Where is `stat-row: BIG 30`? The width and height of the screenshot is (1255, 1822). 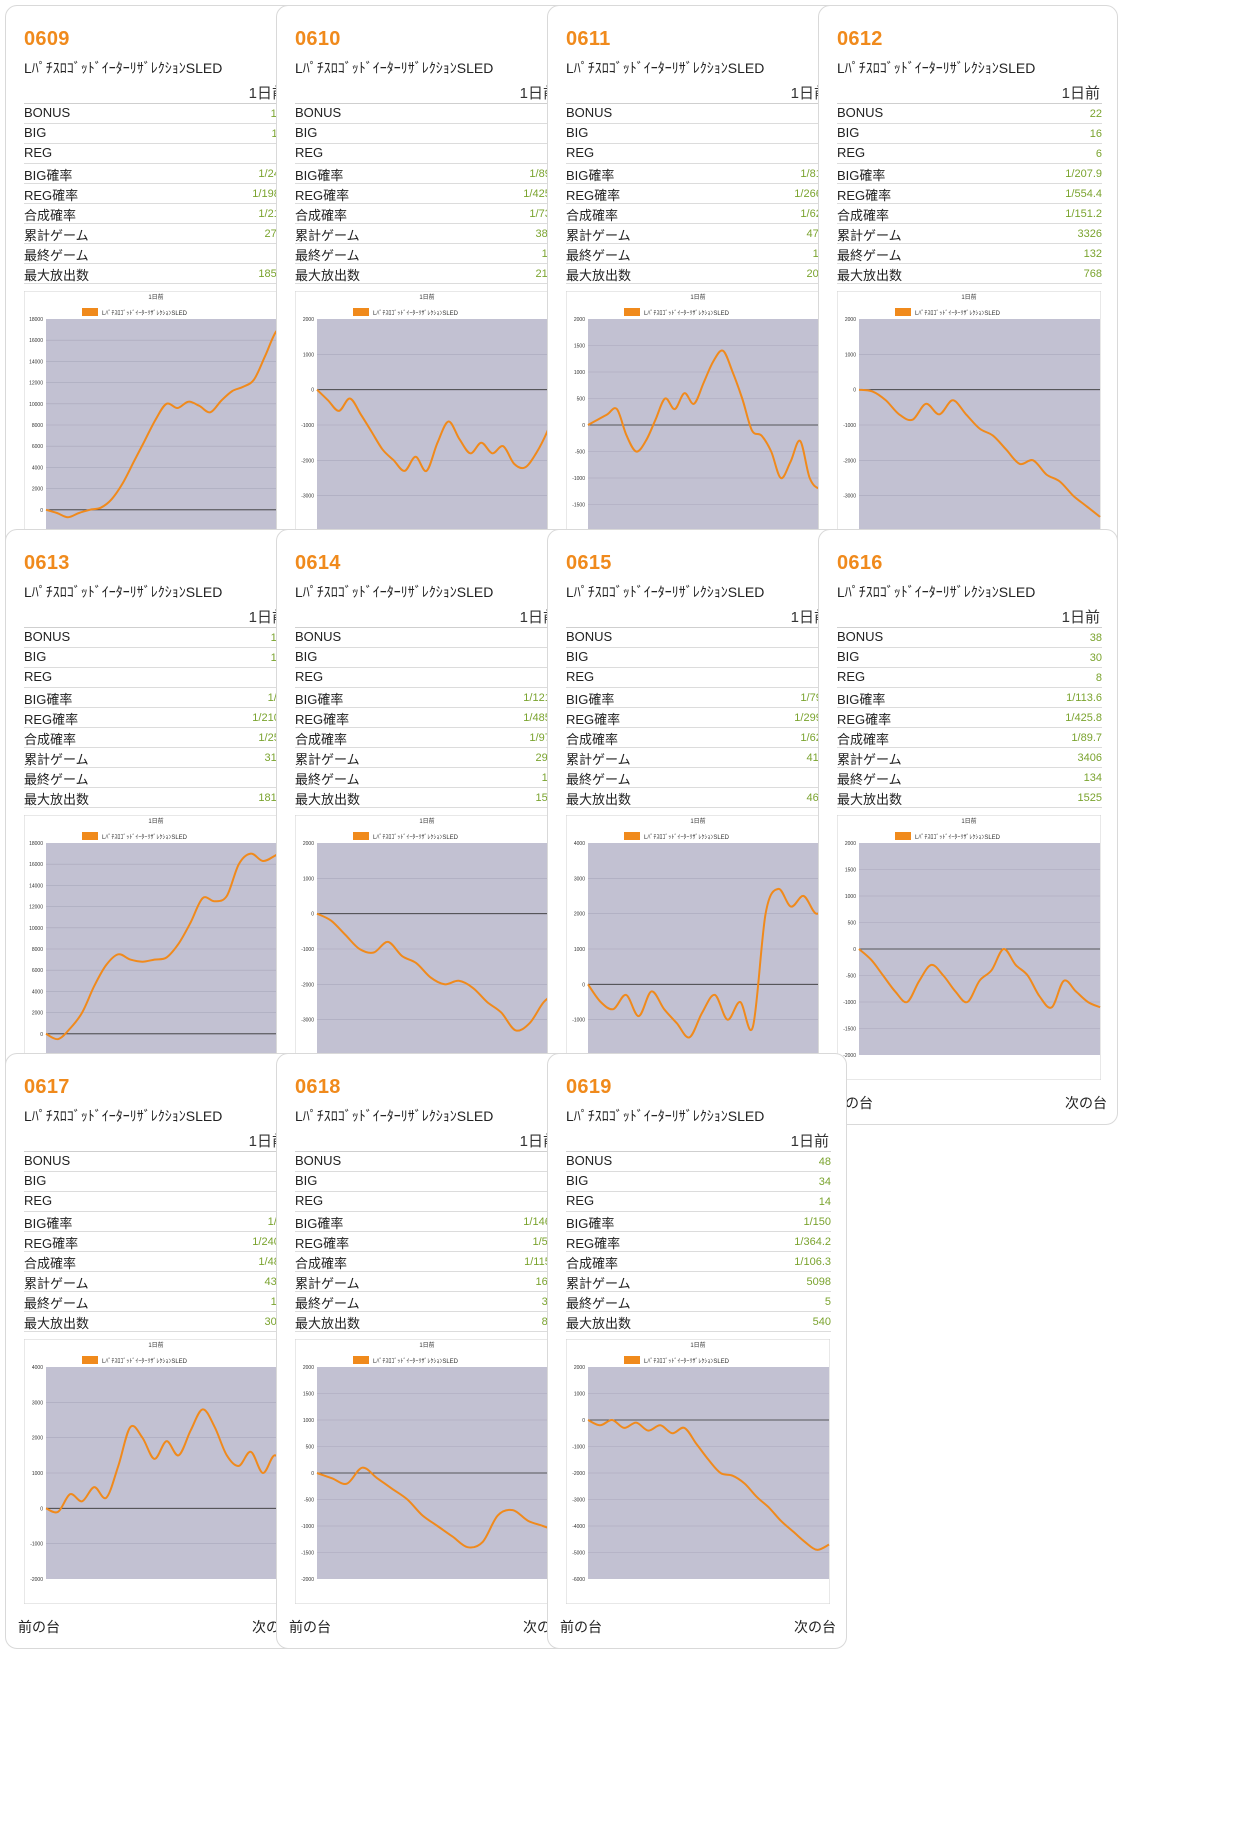 stat-row: BIG 30 is located at coordinates (969, 658).